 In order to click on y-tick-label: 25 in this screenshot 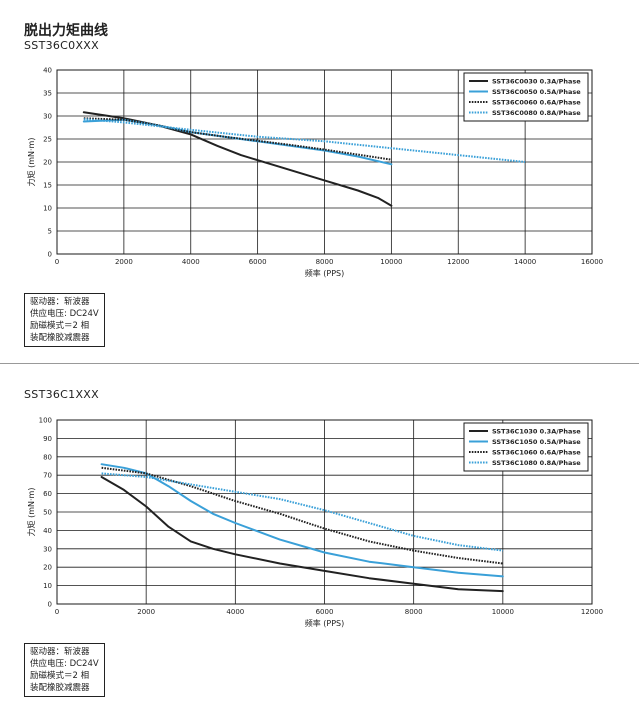, I will do `click(47, 140)`.